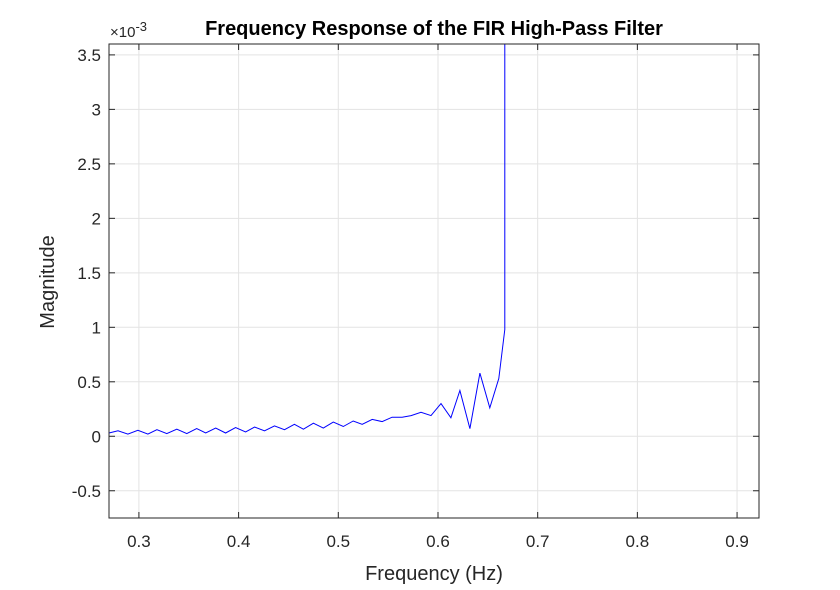  What do you see at coordinates (538, 541) in the screenshot?
I see `x-tick-label: 0.7` at bounding box center [538, 541].